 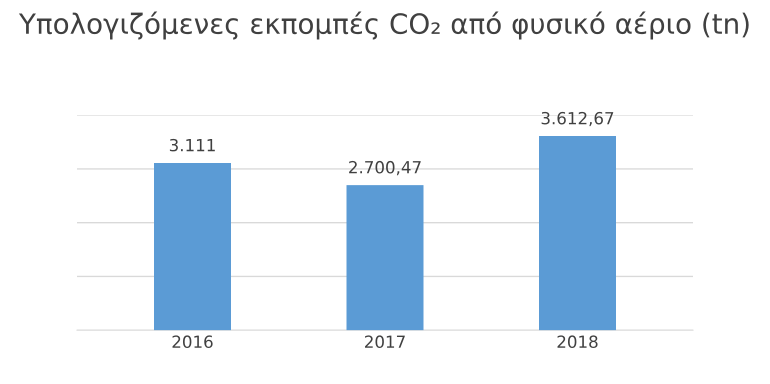 I want to click on x-tick-label: 2016, so click(x=192, y=341).